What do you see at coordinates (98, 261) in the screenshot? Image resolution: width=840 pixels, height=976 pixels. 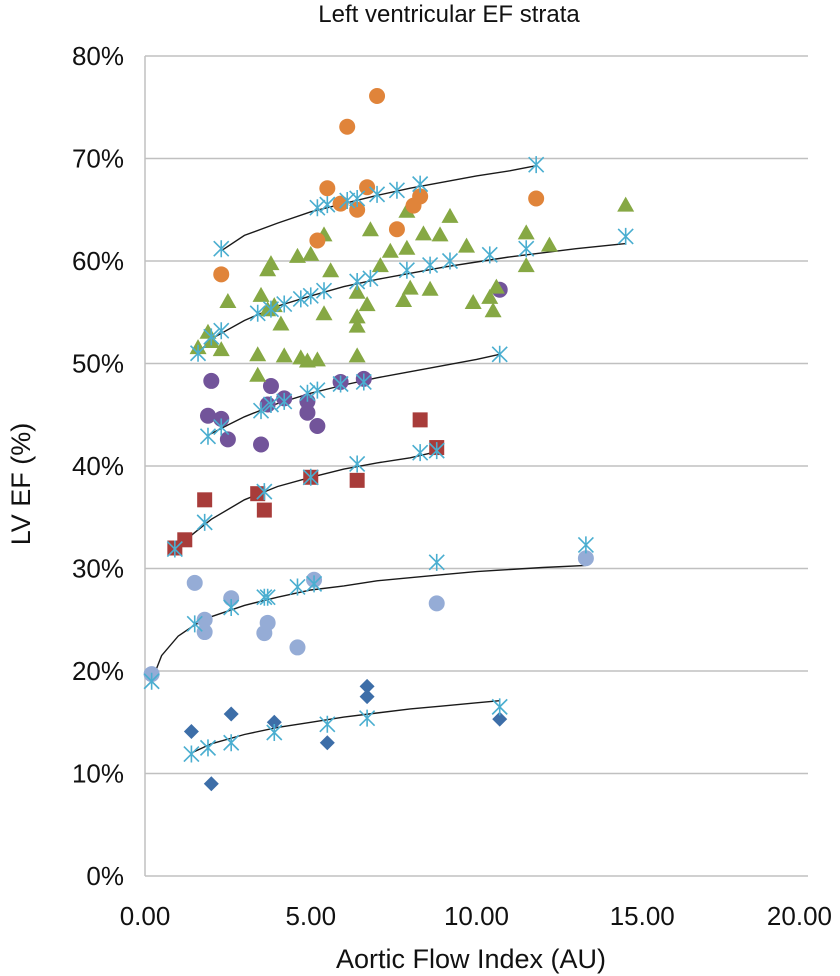 I see `y-tick-label: 60%` at bounding box center [98, 261].